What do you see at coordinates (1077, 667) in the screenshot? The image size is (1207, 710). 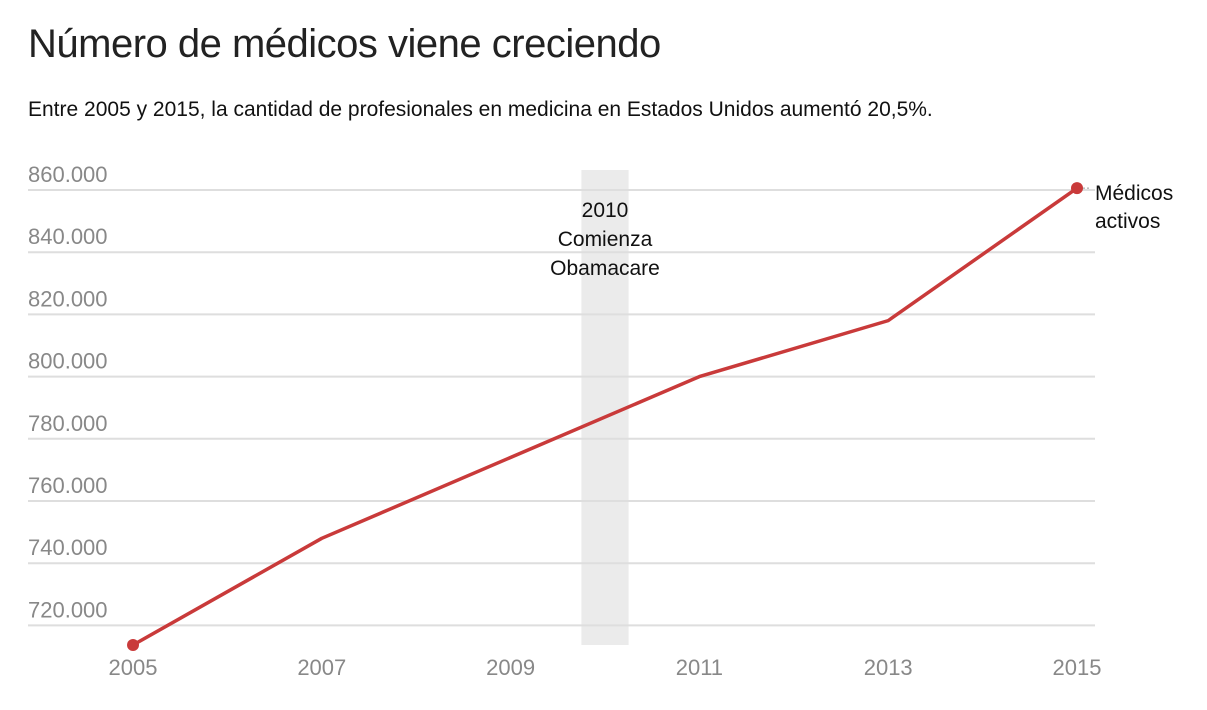 I see `x-tick-label: 2015` at bounding box center [1077, 667].